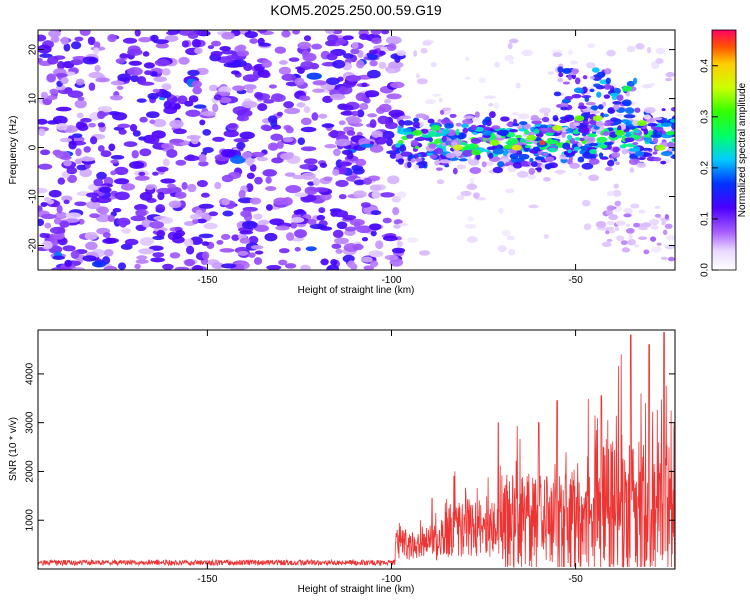 This screenshot has height=600, width=750. I want to click on y-tick-label: 20, so click(33, 50).